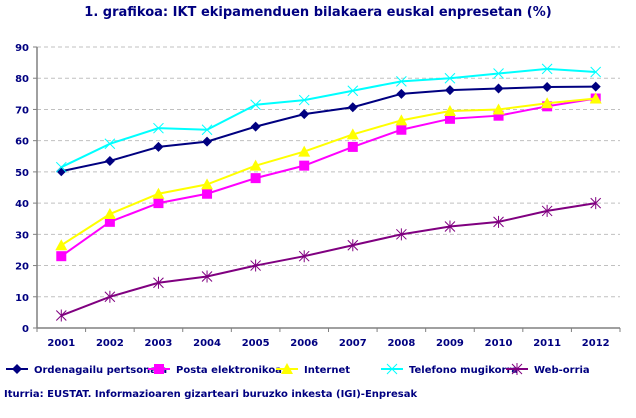 Image resolution: width=636 pixels, height=418 pixels. I want to click on x-tick-label: 2010, so click(499, 343).